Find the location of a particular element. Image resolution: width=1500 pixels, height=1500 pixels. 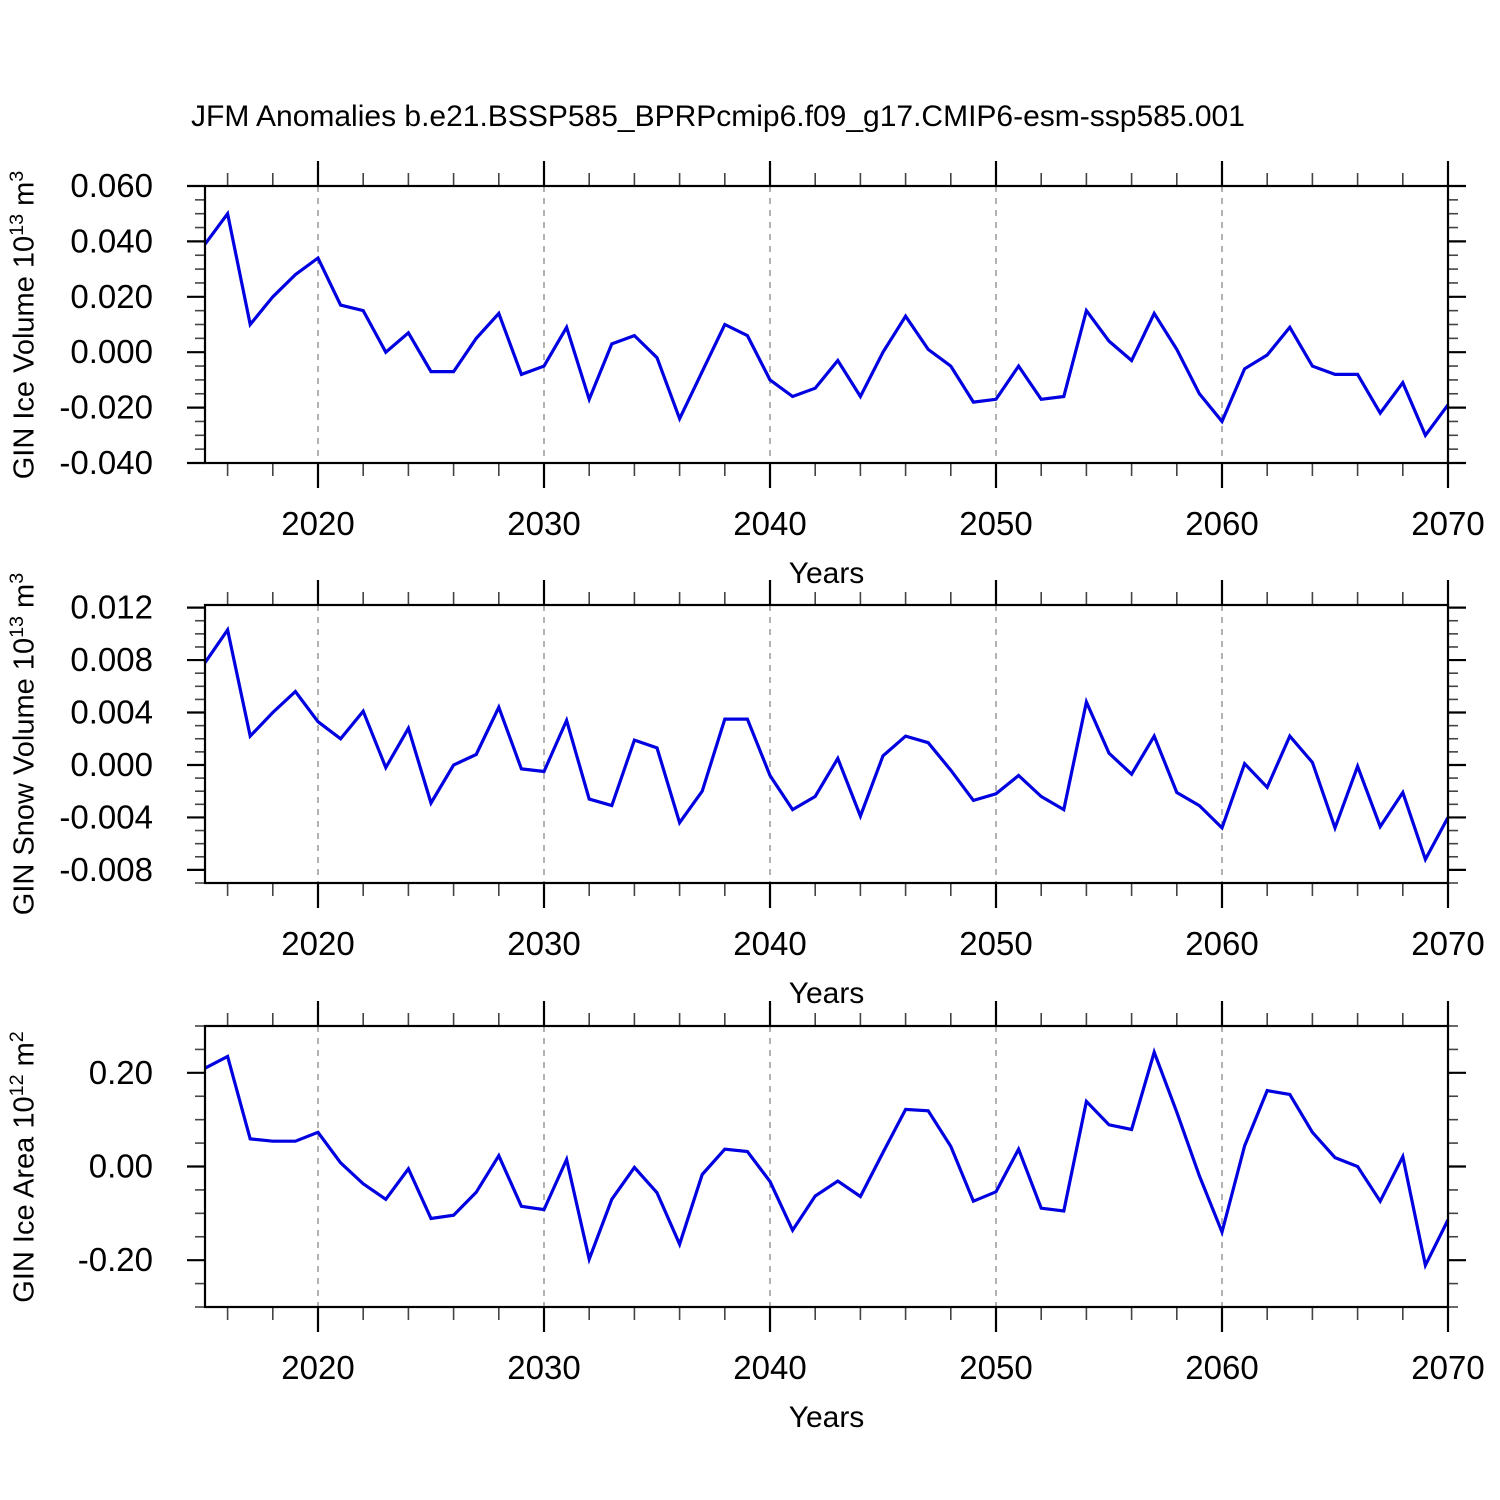

y-axis-title-text: GIN Ice Volume 10 is located at coordinates (24, 357).